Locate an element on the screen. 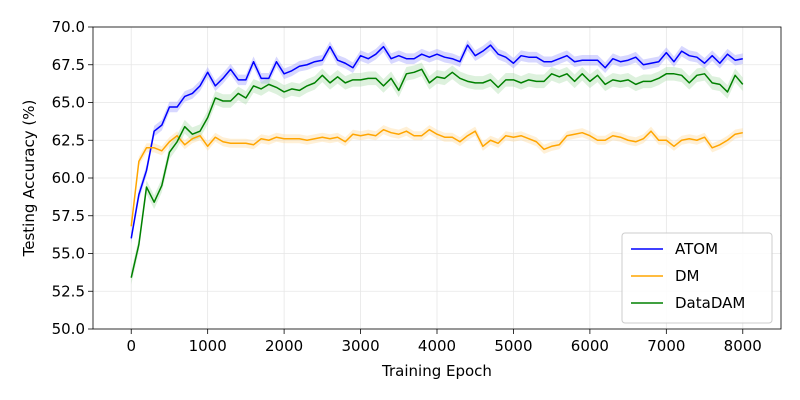 The width and height of the screenshot is (800, 400). x-axis-ticks: 0 1000 2000 3000 4000 5000 6000 7000 8000 is located at coordinates (444, 342).